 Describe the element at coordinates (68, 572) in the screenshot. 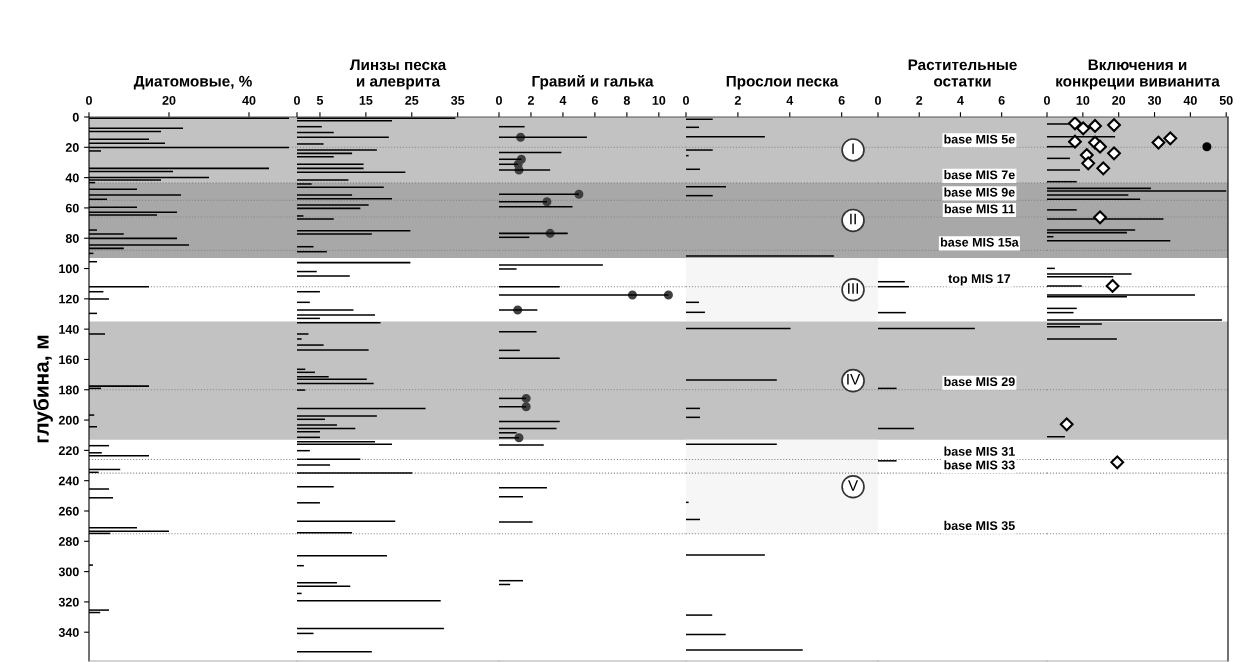

I see `y-tick-label: 300` at that location.